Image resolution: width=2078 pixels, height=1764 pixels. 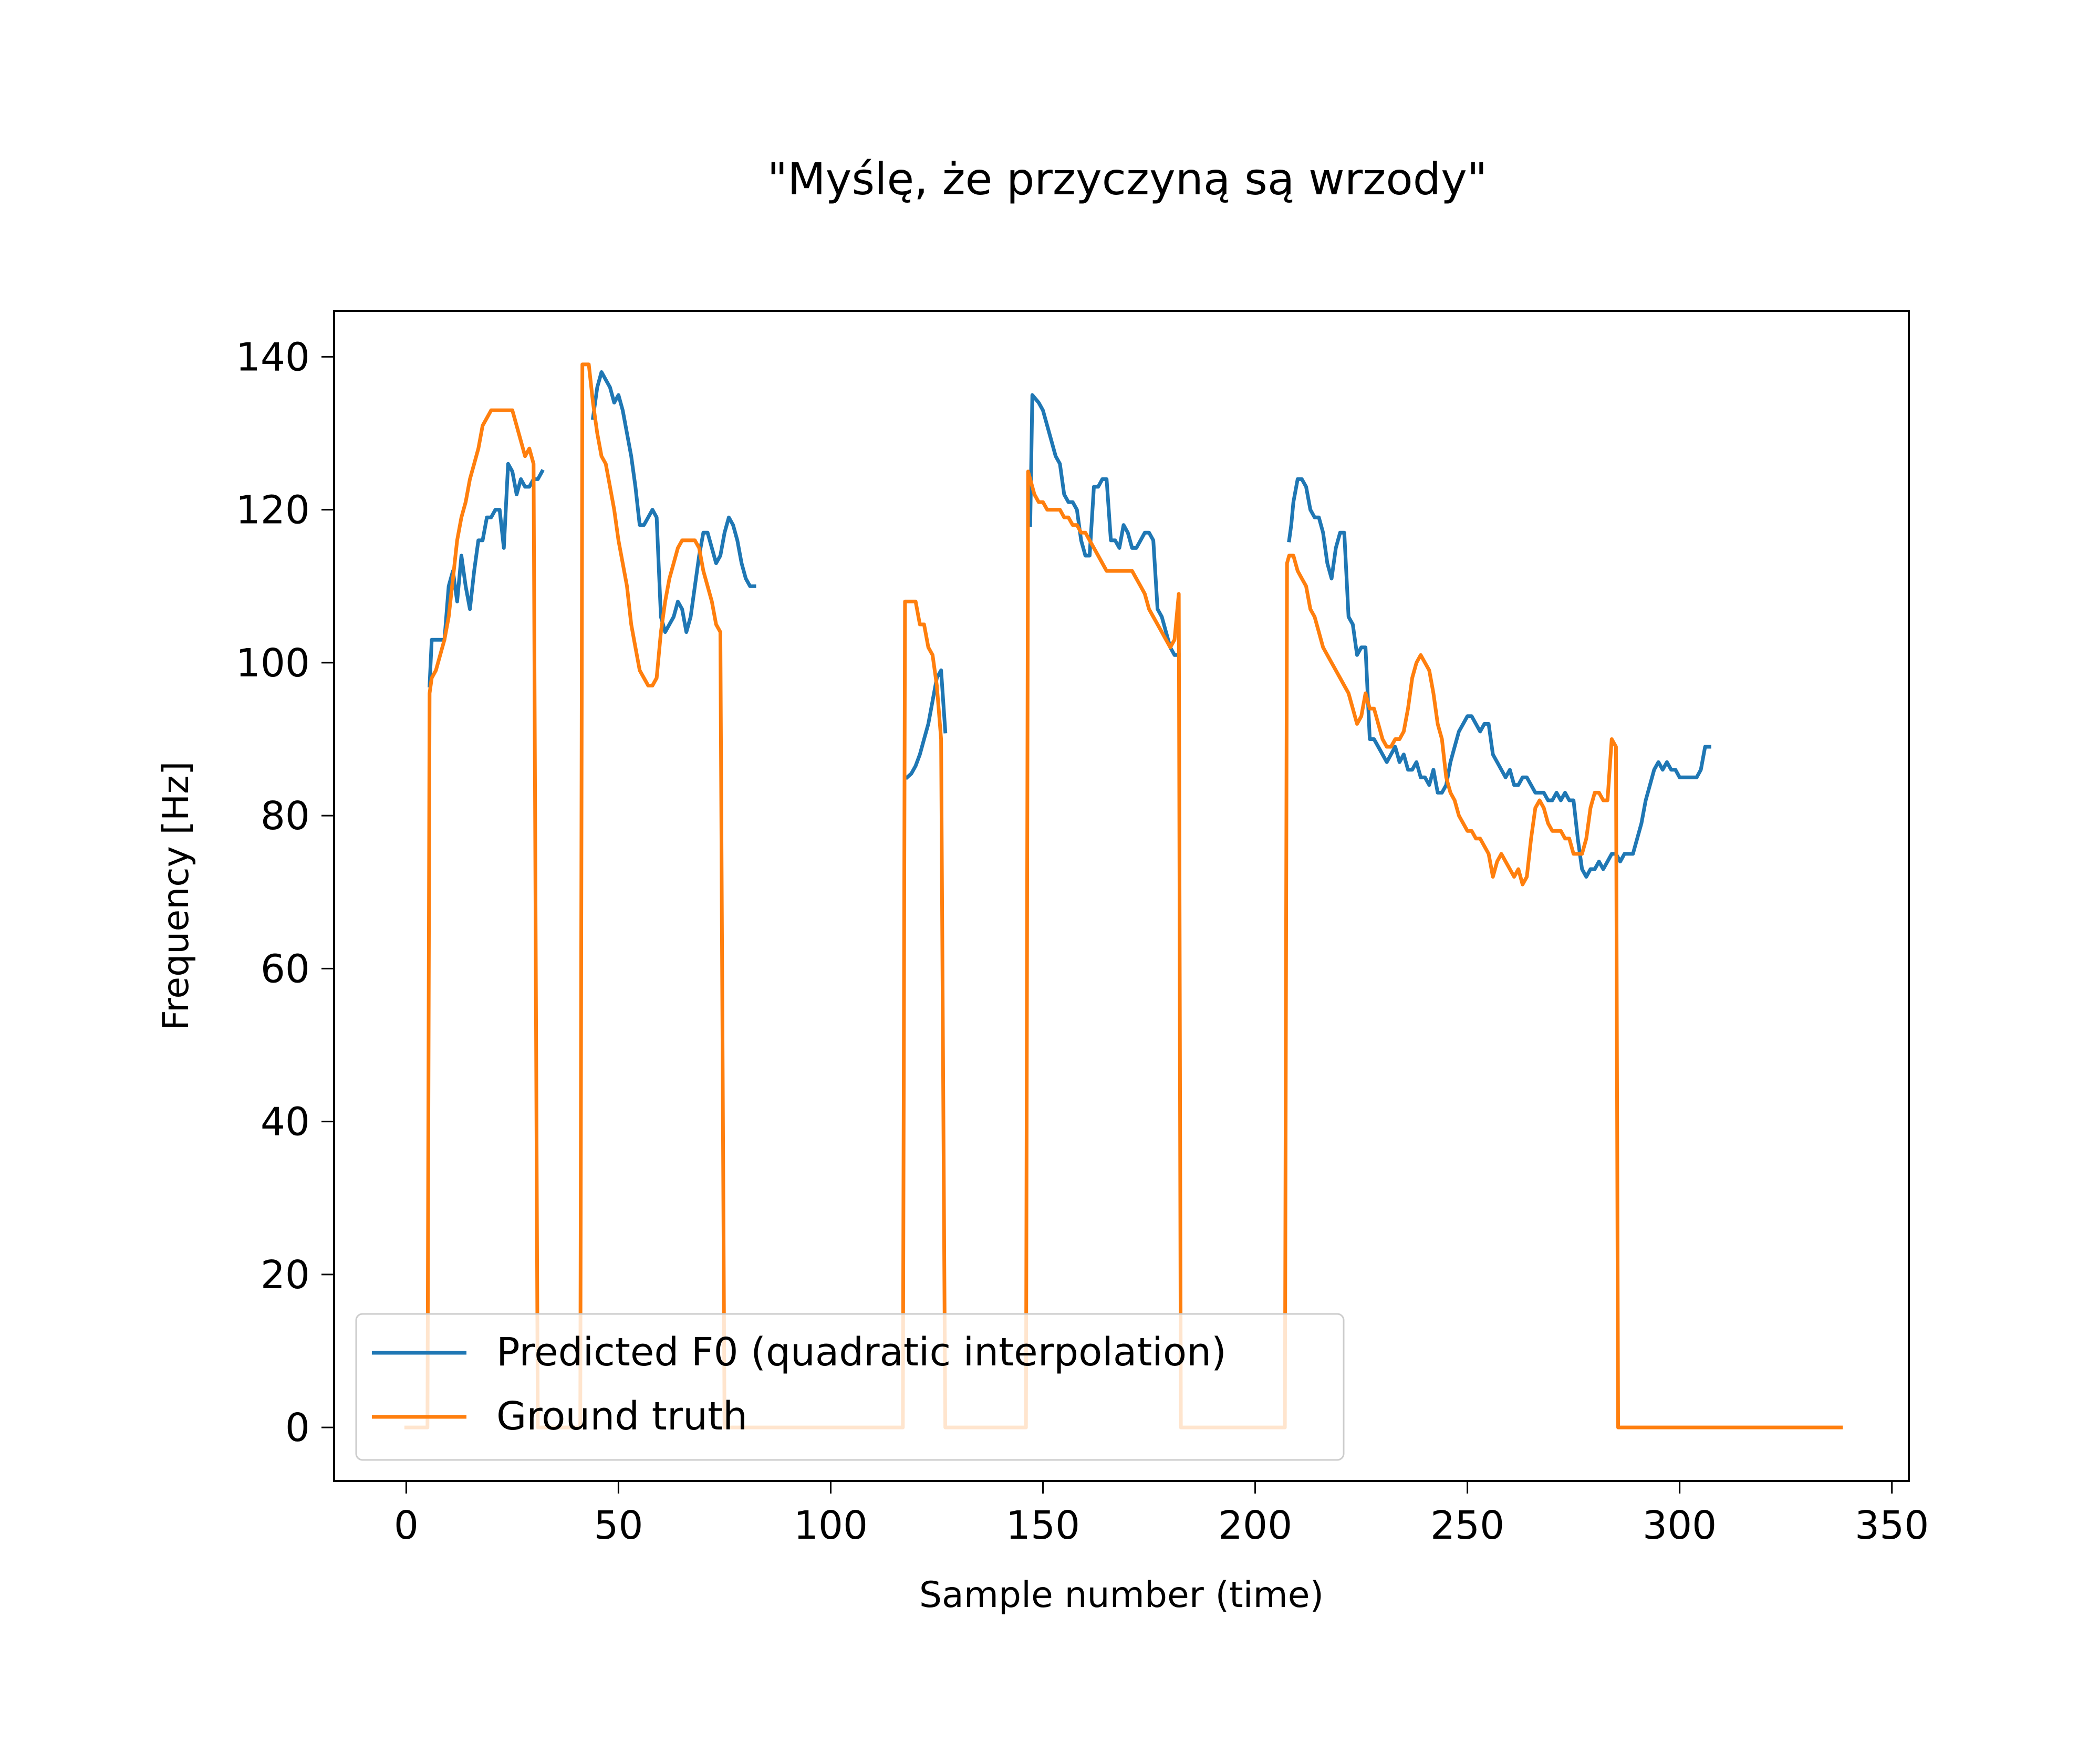 What do you see at coordinates (1121, 1595) in the screenshot?
I see `x-axis-label: Sample number (time)` at bounding box center [1121, 1595].